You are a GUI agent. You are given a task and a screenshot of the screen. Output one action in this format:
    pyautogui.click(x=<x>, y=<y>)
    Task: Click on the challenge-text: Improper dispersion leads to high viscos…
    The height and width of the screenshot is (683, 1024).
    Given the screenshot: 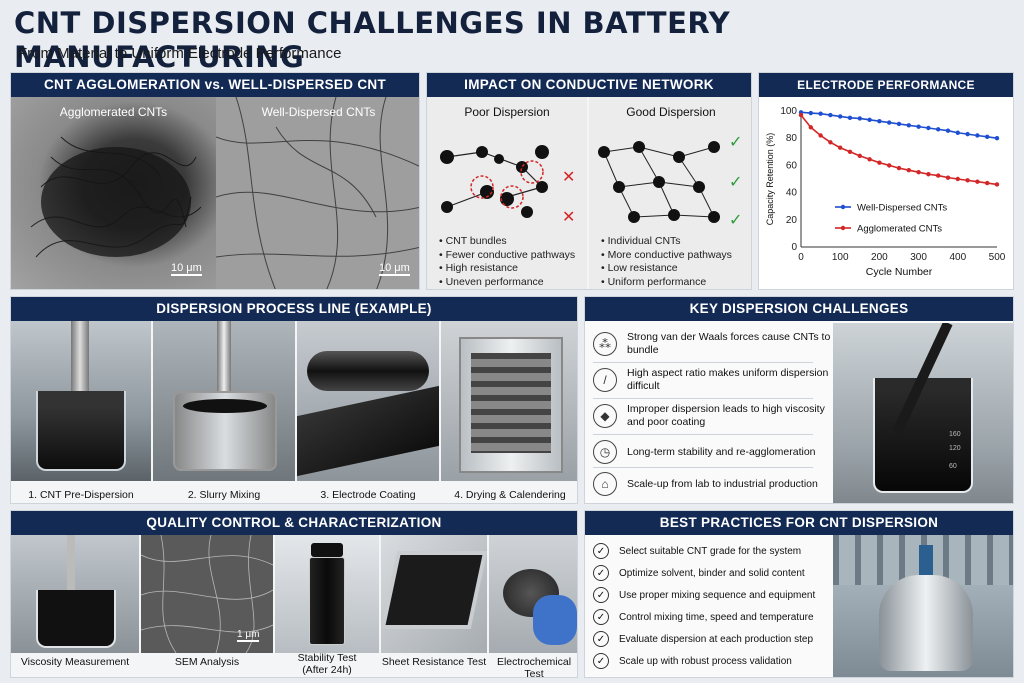 What is the action you would take?
    pyautogui.click(x=726, y=415)
    